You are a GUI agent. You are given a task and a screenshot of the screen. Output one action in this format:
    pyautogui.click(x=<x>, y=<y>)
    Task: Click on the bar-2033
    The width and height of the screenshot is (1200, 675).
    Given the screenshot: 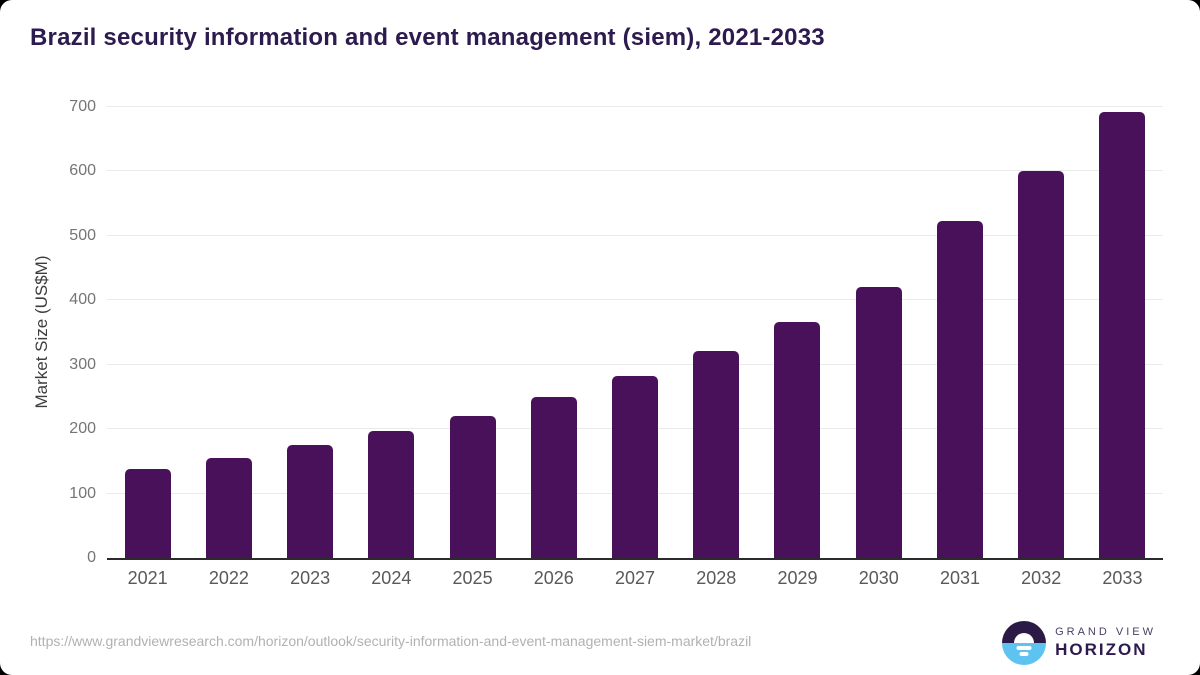 What is the action you would take?
    pyautogui.click(x=1122, y=334)
    